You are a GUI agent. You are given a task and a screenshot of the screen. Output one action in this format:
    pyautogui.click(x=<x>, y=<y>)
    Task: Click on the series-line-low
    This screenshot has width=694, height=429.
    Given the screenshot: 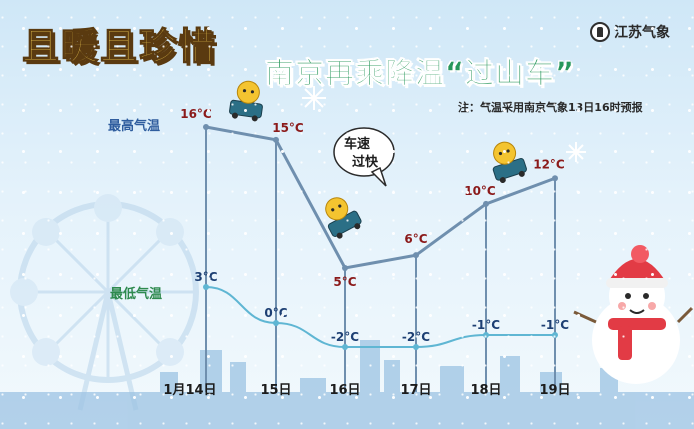 What is the action you would take?
    pyautogui.click(x=380, y=317)
    